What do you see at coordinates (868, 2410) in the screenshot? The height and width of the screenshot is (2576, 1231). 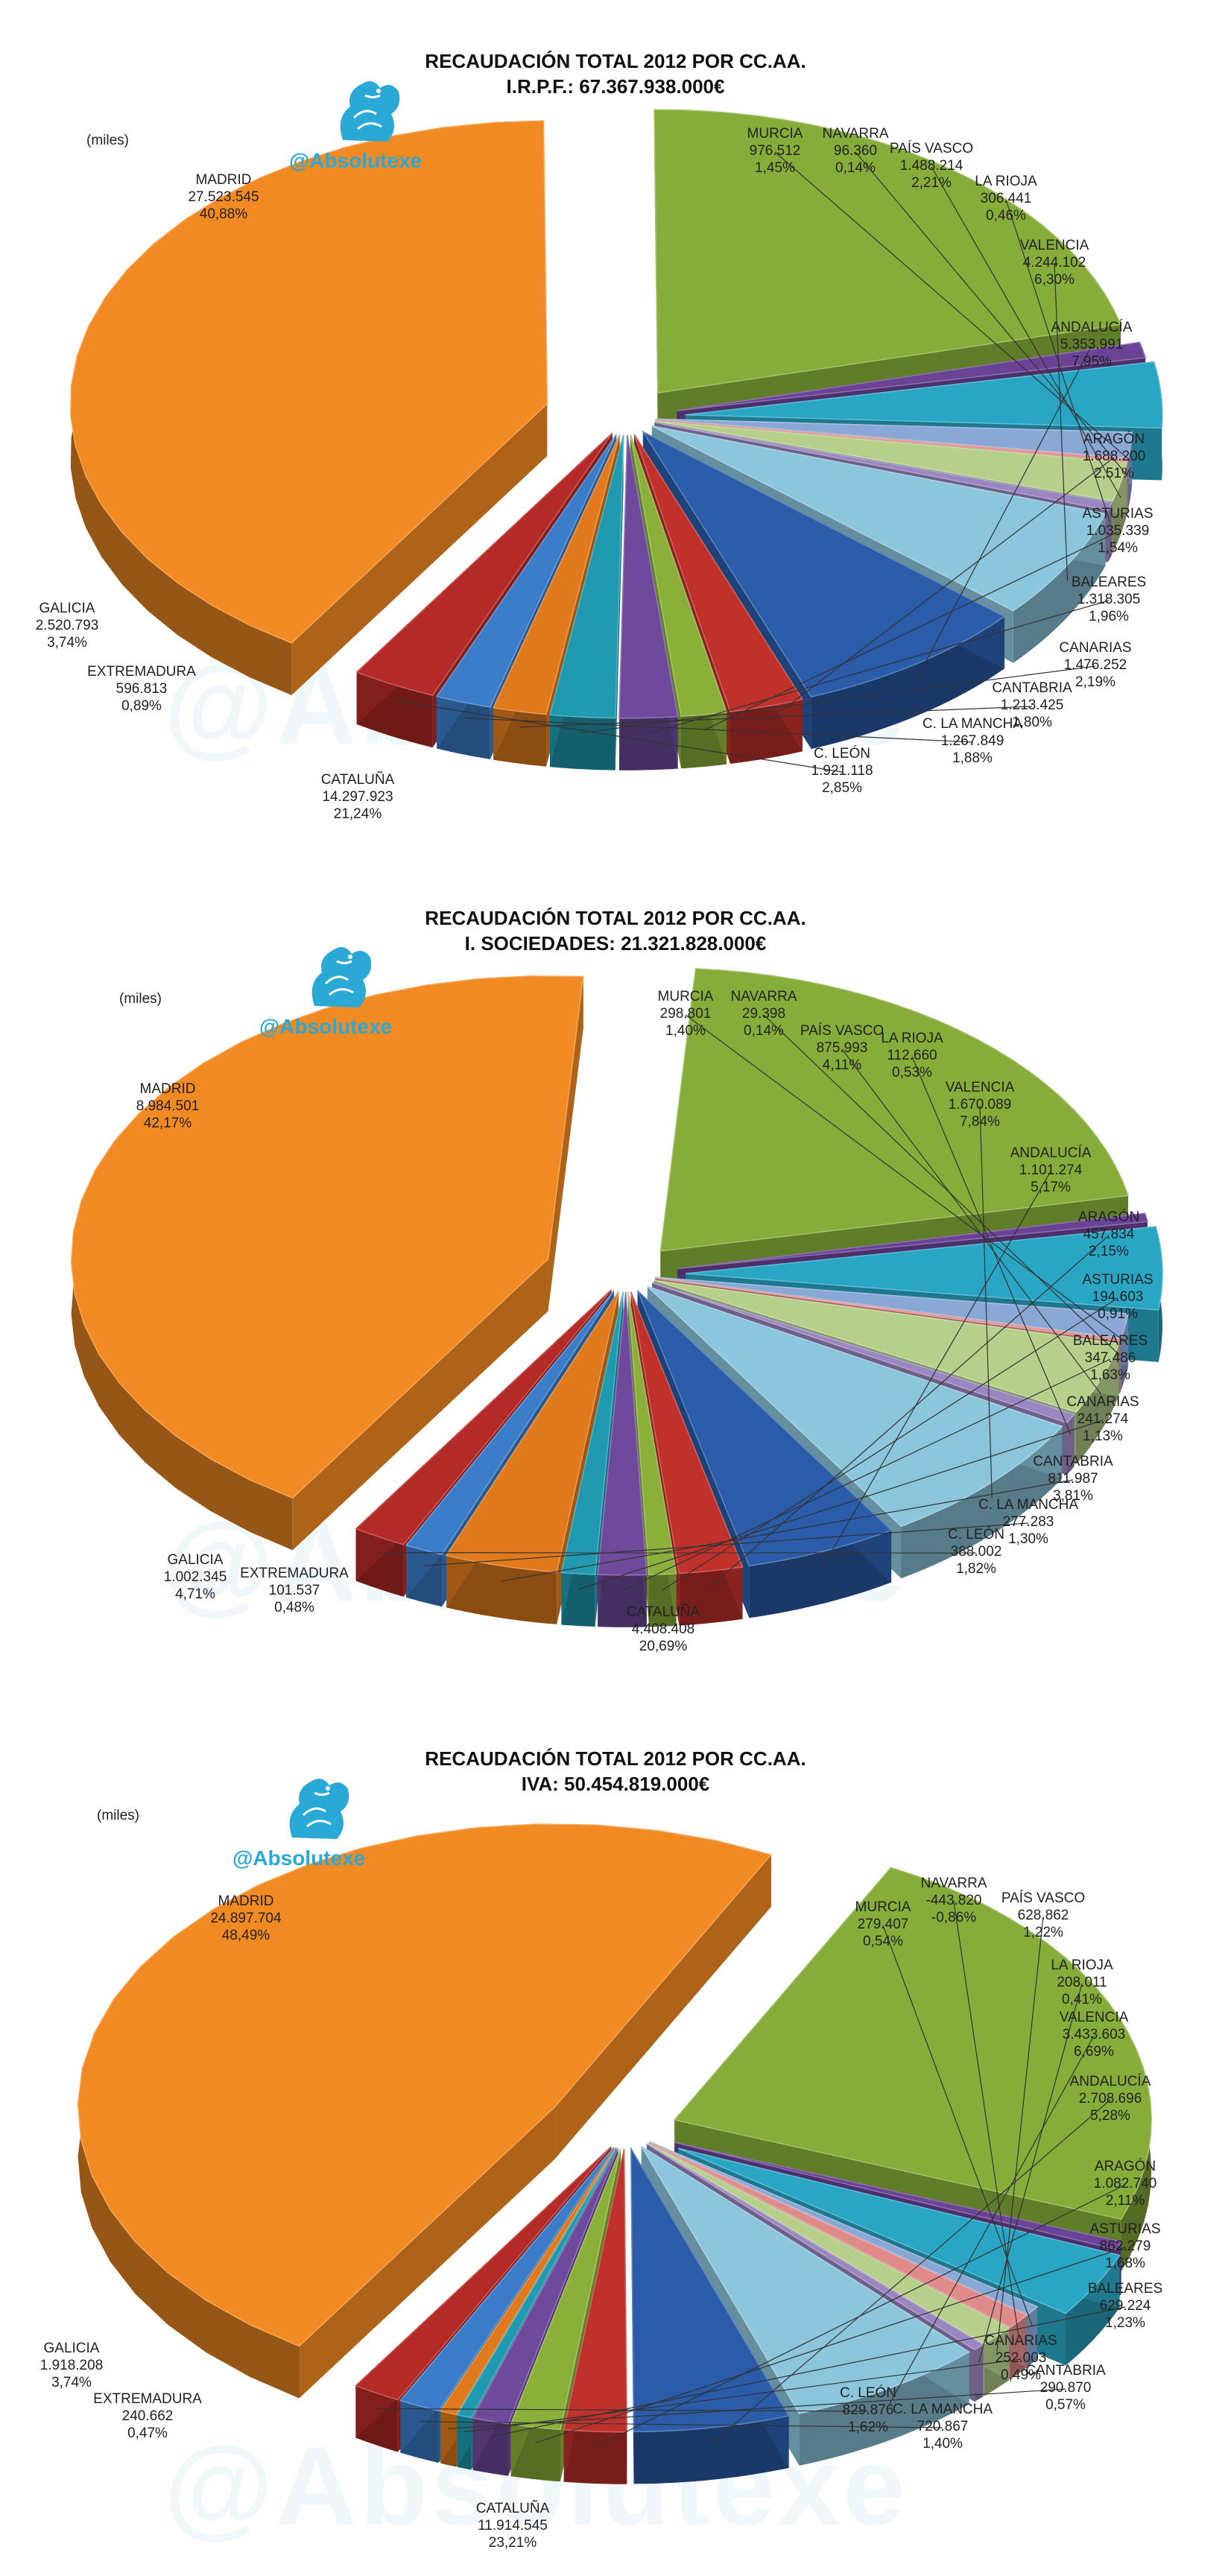 I see `slice-label-value: 829.876` at bounding box center [868, 2410].